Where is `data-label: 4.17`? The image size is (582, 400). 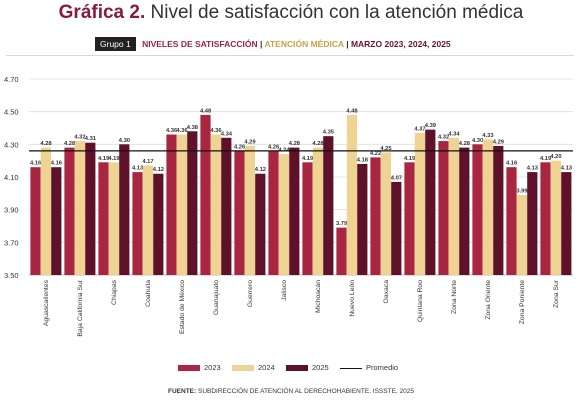 data-label: 4.17 is located at coordinates (147, 162).